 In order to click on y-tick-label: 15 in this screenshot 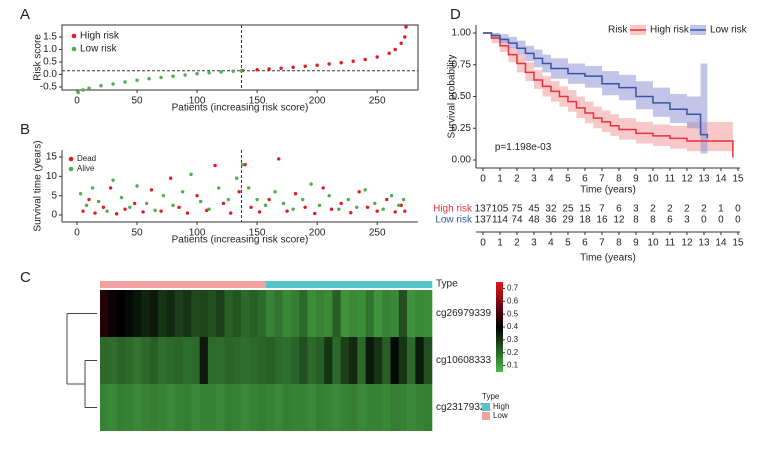, I will do `click(52, 157)`.